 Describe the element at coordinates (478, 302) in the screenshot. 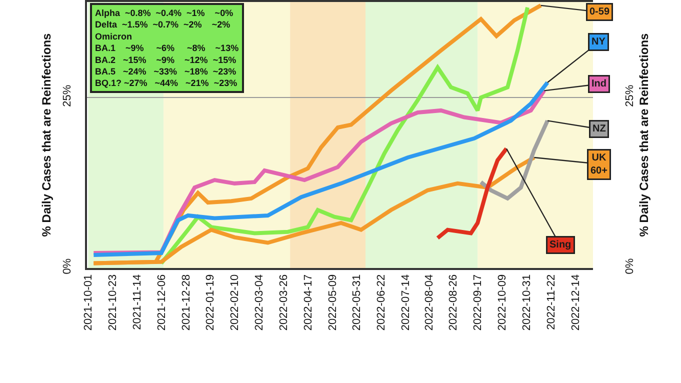

I see `x-tick-label: 2022-09-17` at that location.